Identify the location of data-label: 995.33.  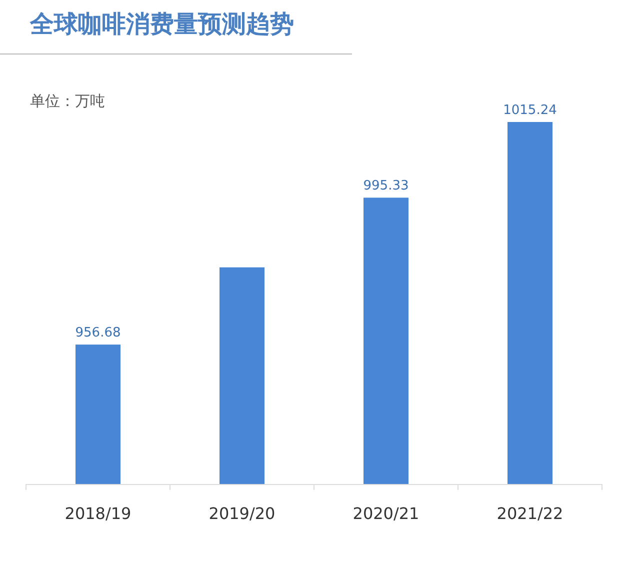
(386, 186).